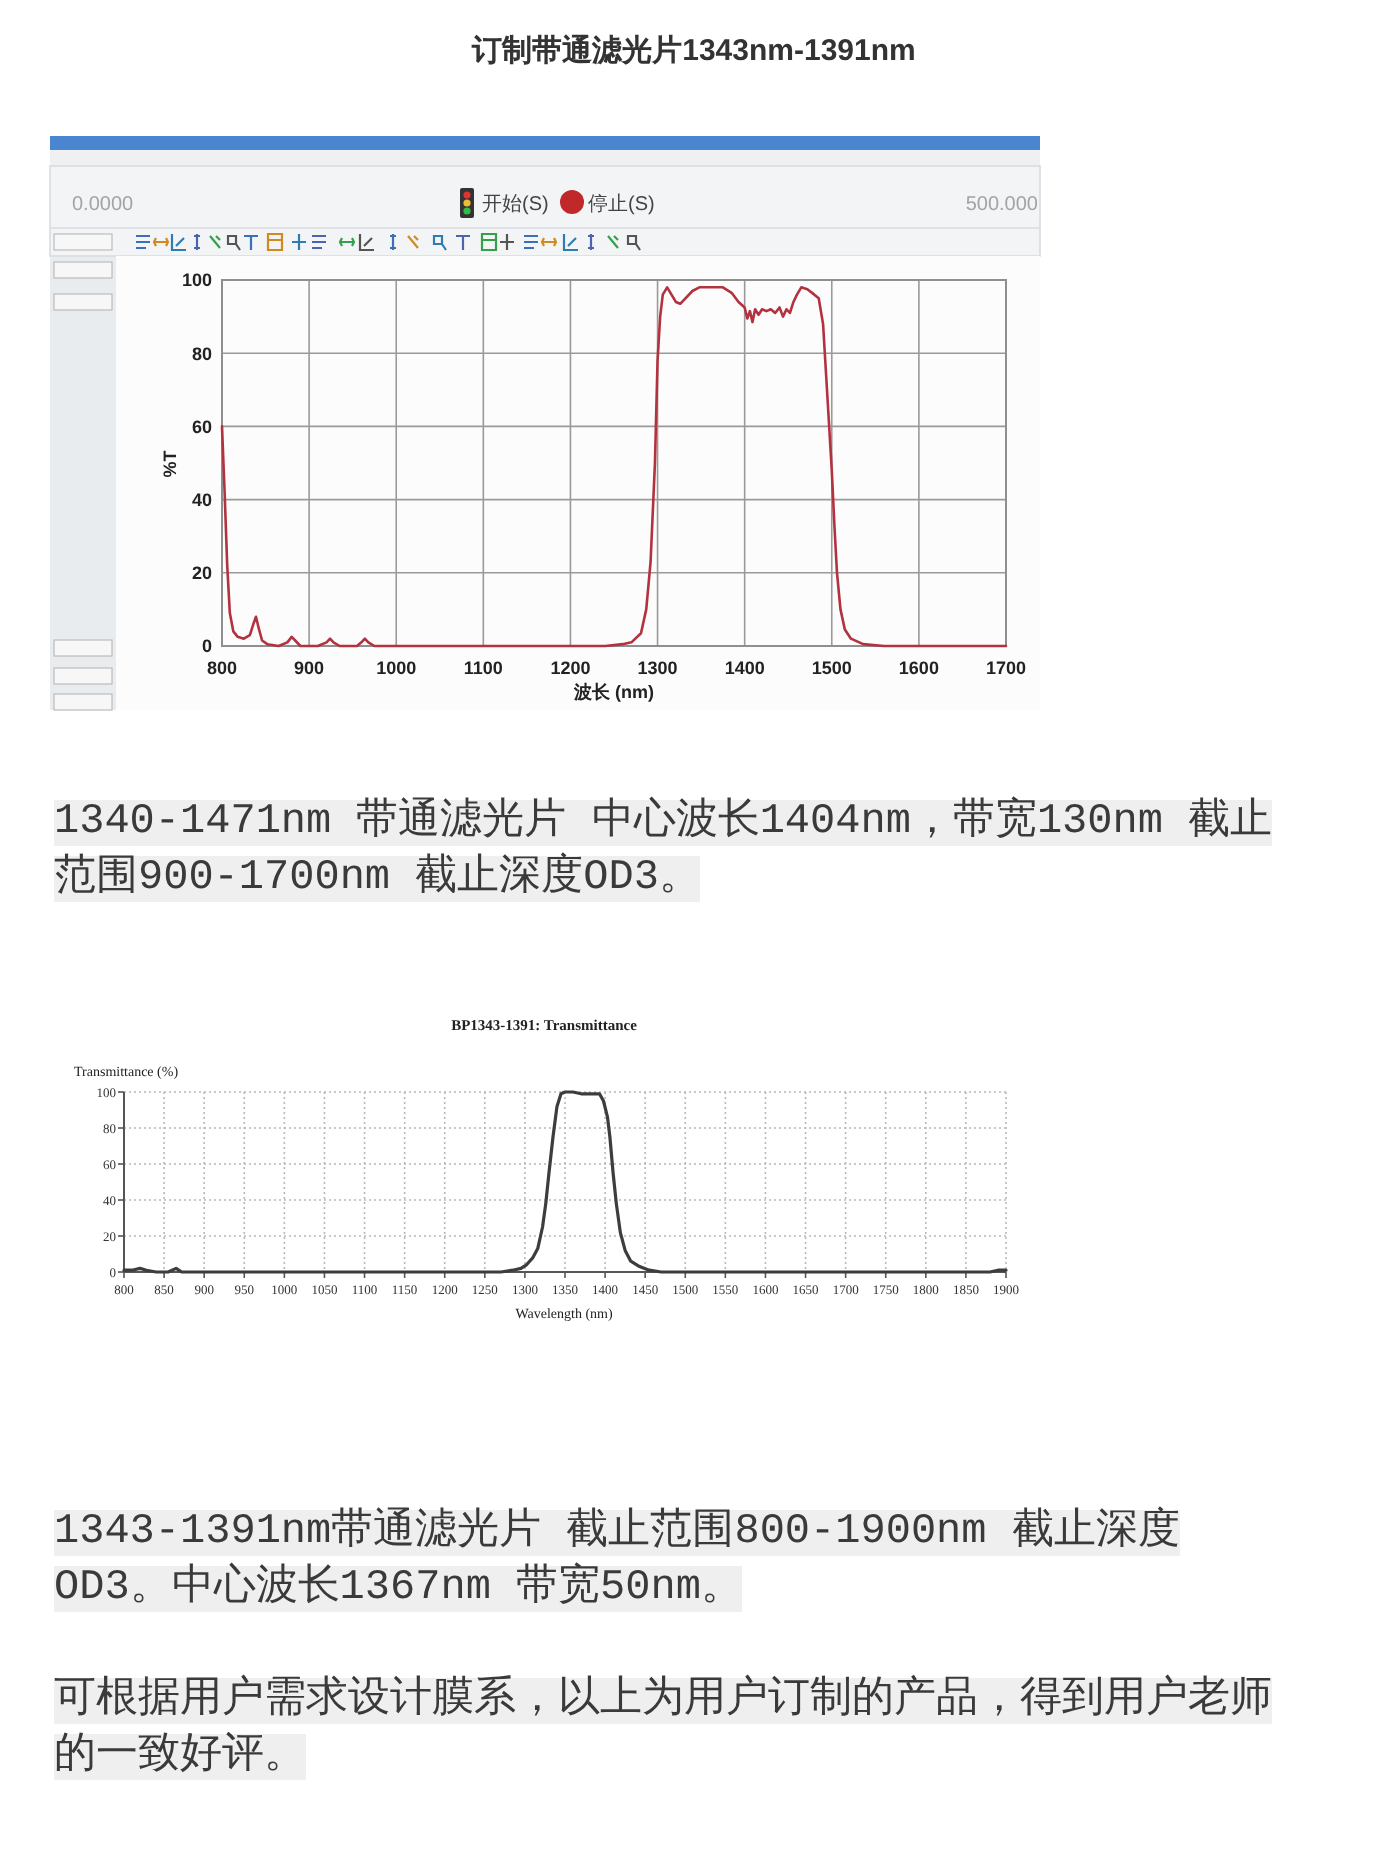  What do you see at coordinates (515, 205) in the screenshot?
I see `text: 开始(S)` at bounding box center [515, 205].